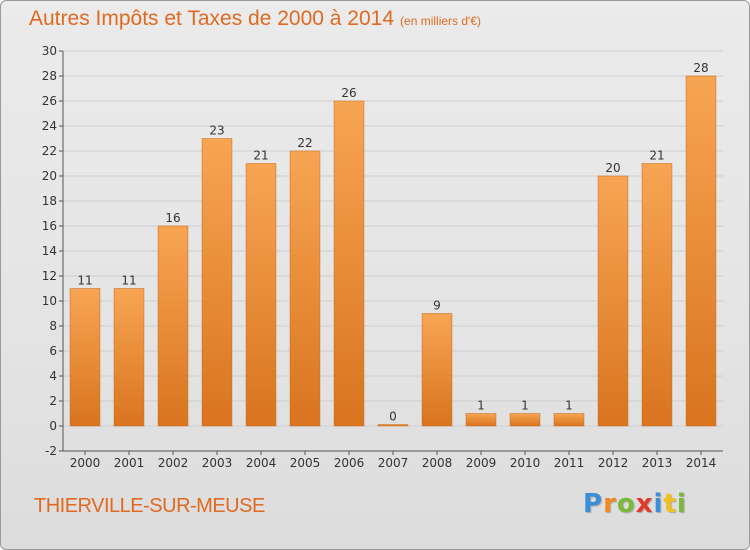 This screenshot has height=550, width=750. I want to click on bar-2014, so click(701, 251).